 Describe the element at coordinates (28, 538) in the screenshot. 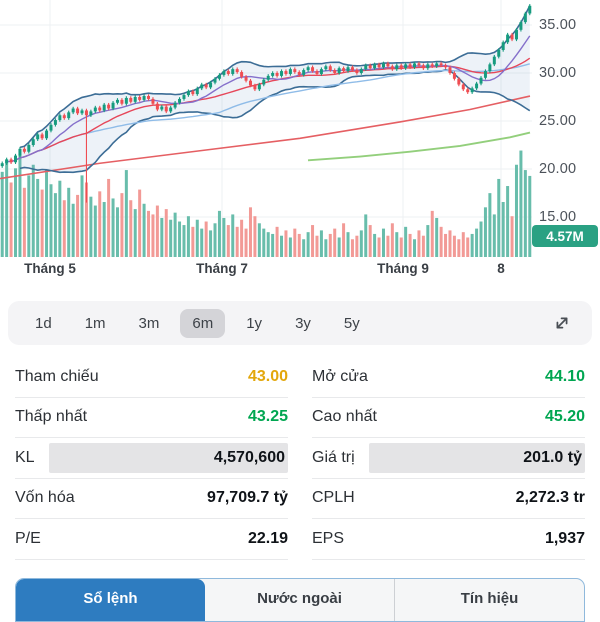

I see `stat-label: P/E` at that location.